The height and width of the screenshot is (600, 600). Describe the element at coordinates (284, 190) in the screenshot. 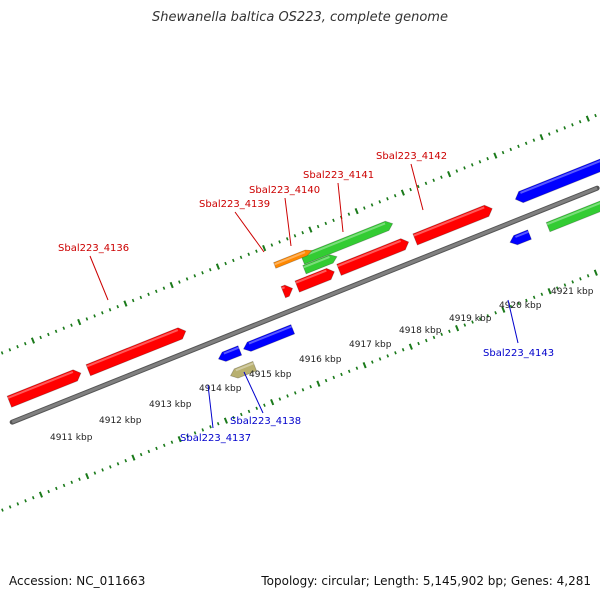

I see `gene-label: Sbal223_4140` at that location.